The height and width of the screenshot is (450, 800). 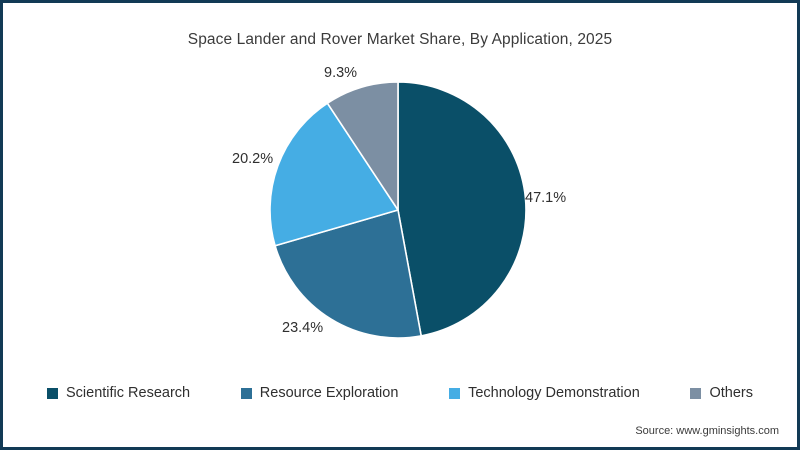 I want to click on data-label-resource-exploration: 23.4%, so click(x=303, y=328).